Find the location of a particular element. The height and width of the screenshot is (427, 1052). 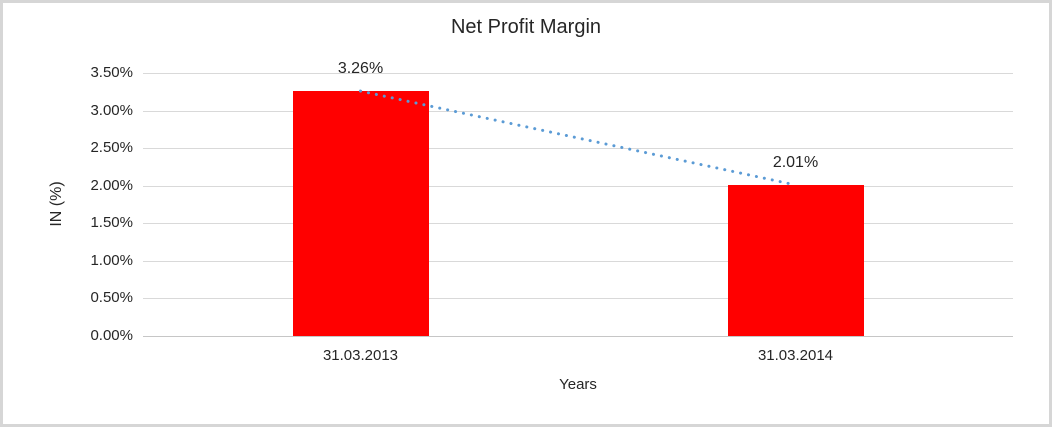

y-tick-label: 3.50% is located at coordinates (111, 72).